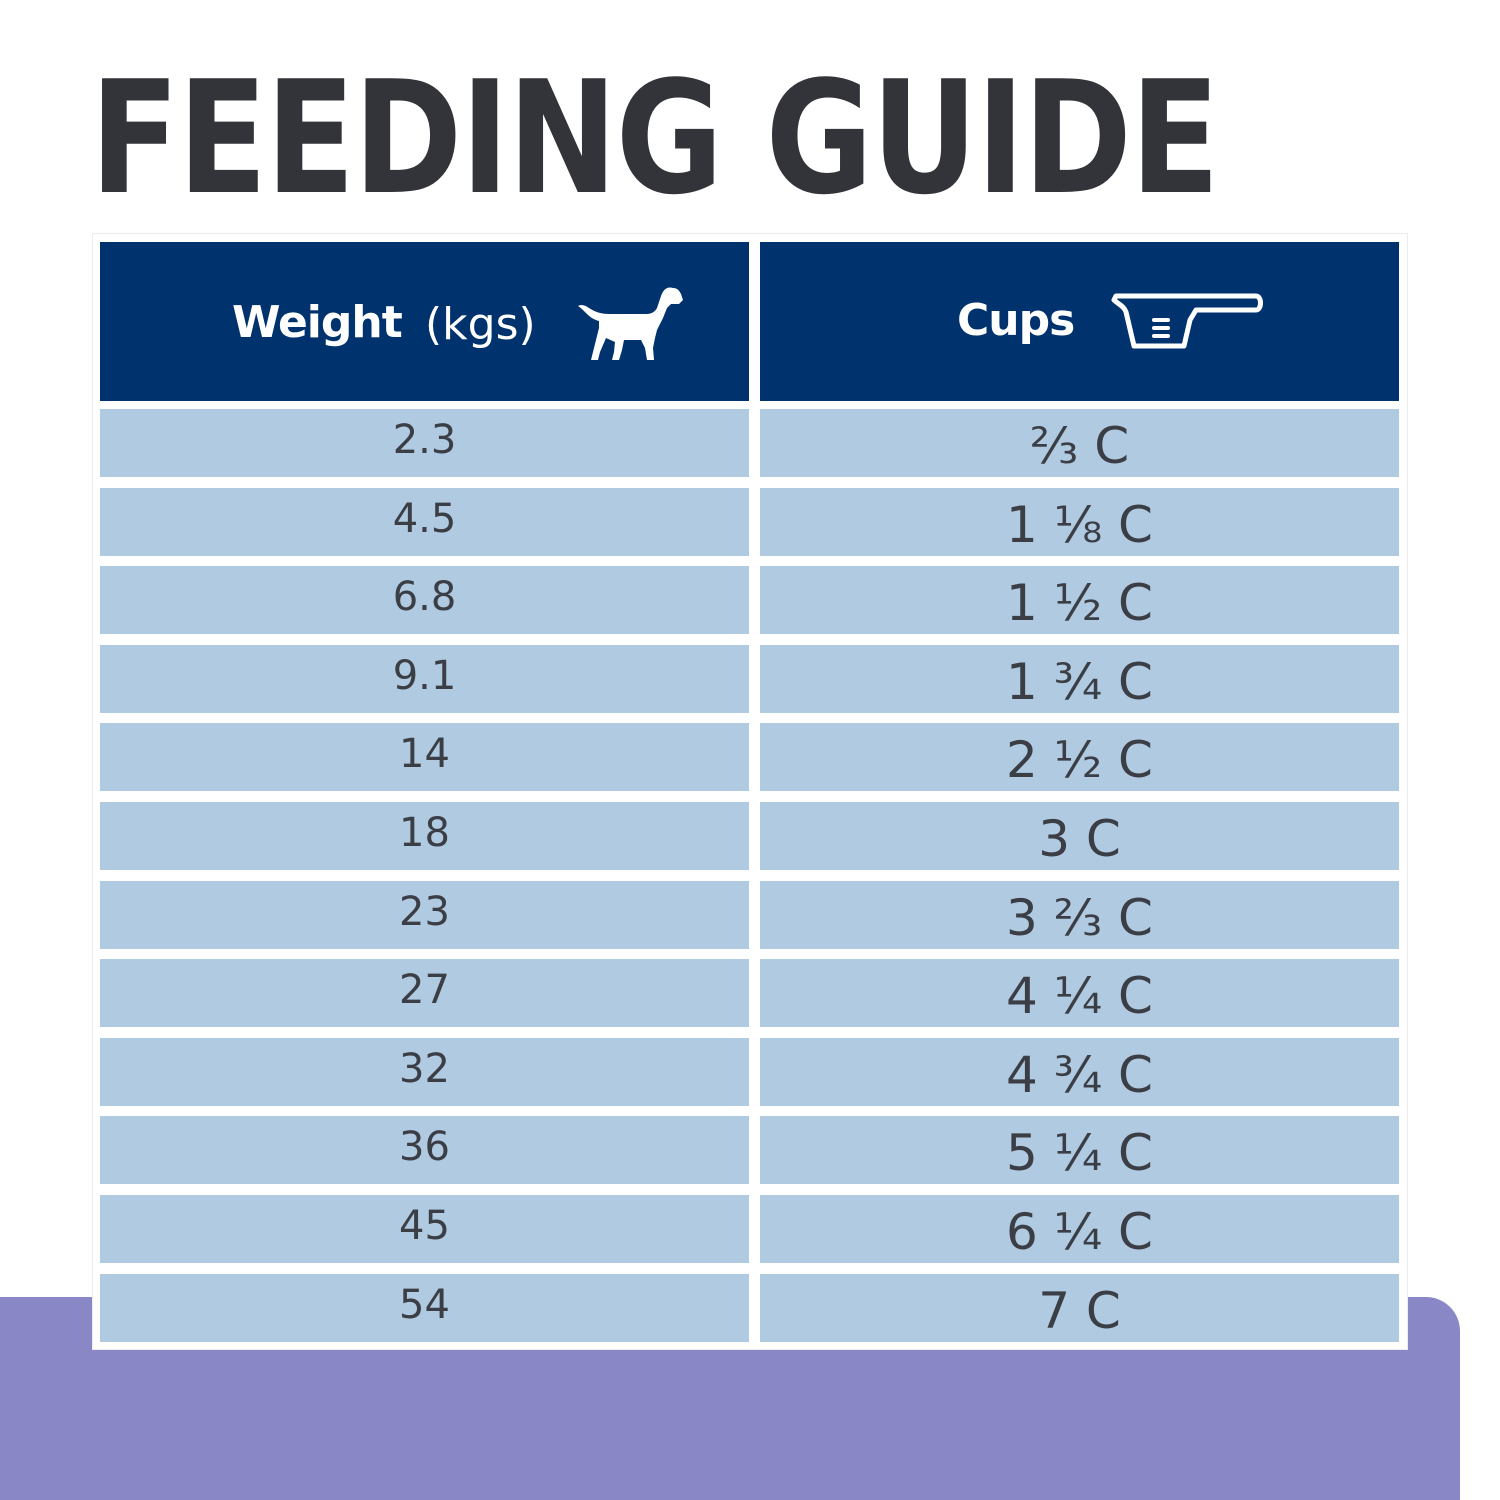  I want to click on weight-cell: 23, so click(424, 914).